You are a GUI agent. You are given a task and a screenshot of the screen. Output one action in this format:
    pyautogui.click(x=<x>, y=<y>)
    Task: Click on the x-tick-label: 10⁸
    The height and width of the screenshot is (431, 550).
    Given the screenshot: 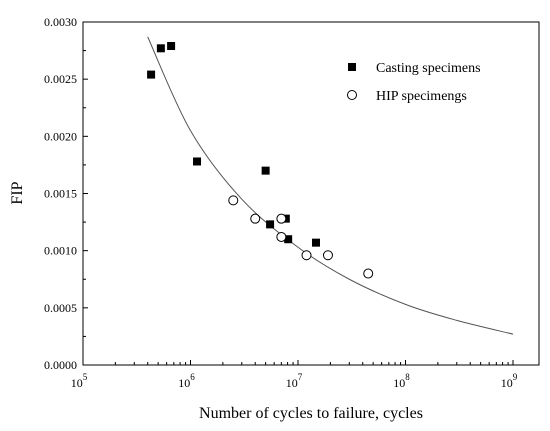 What is the action you would take?
    pyautogui.click(x=401, y=381)
    